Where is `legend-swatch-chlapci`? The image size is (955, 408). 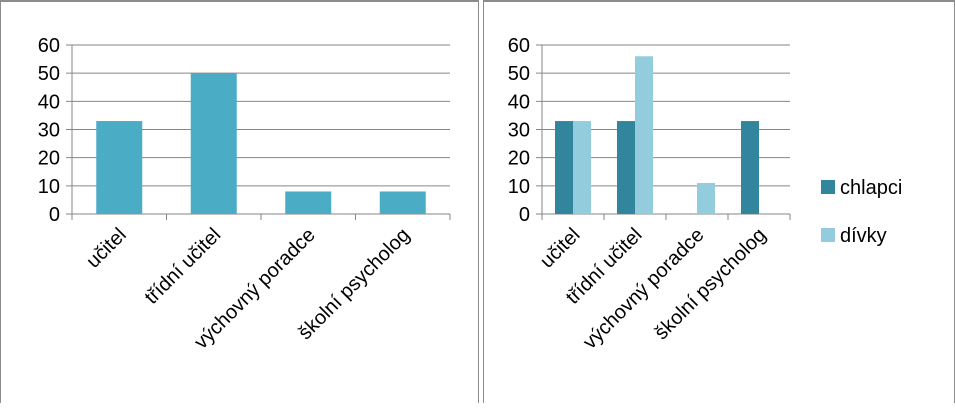
legend-swatch-chlapci is located at coordinates (828, 187).